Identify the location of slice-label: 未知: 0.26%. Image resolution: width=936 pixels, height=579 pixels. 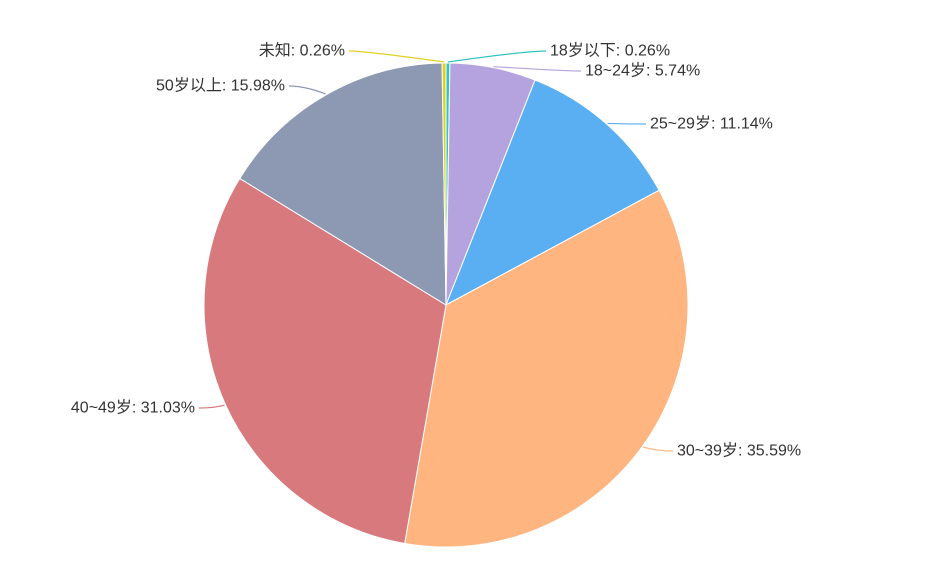
(302, 51).